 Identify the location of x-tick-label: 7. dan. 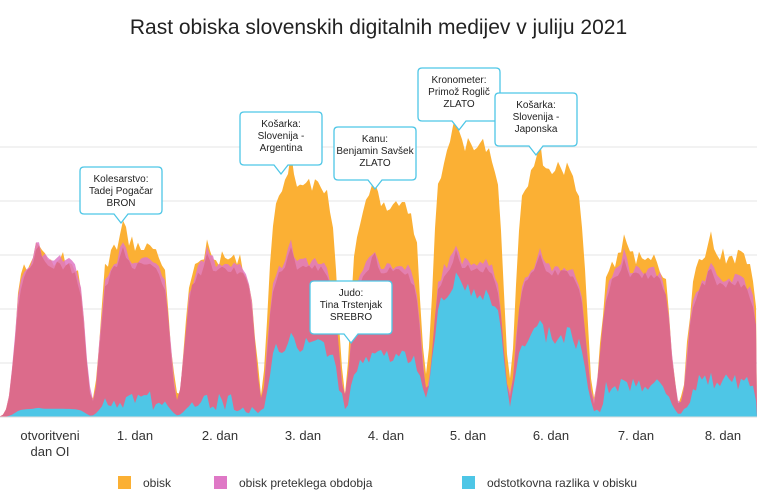
(636, 435).